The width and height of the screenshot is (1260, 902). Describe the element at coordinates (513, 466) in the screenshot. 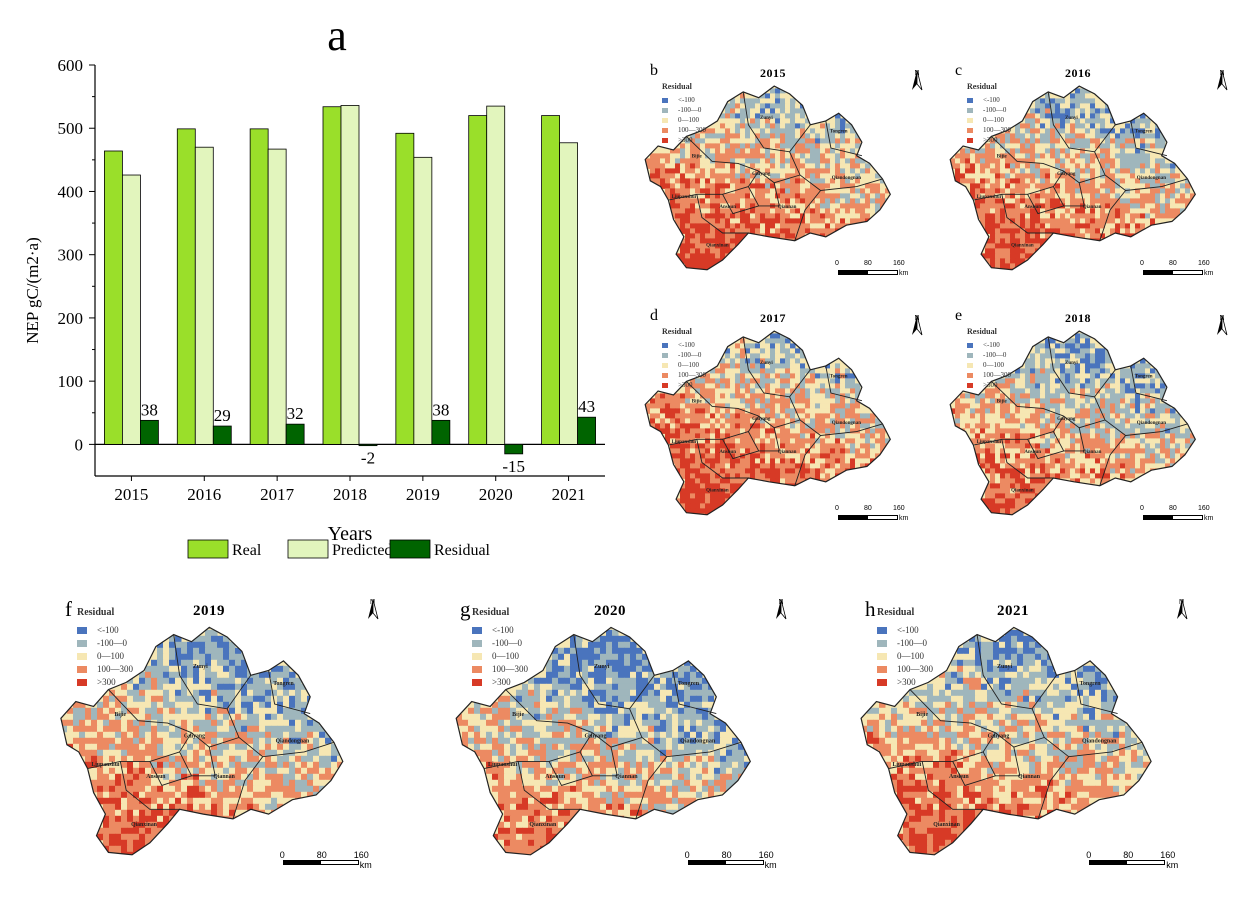

I see `residual-data-label: -15` at that location.